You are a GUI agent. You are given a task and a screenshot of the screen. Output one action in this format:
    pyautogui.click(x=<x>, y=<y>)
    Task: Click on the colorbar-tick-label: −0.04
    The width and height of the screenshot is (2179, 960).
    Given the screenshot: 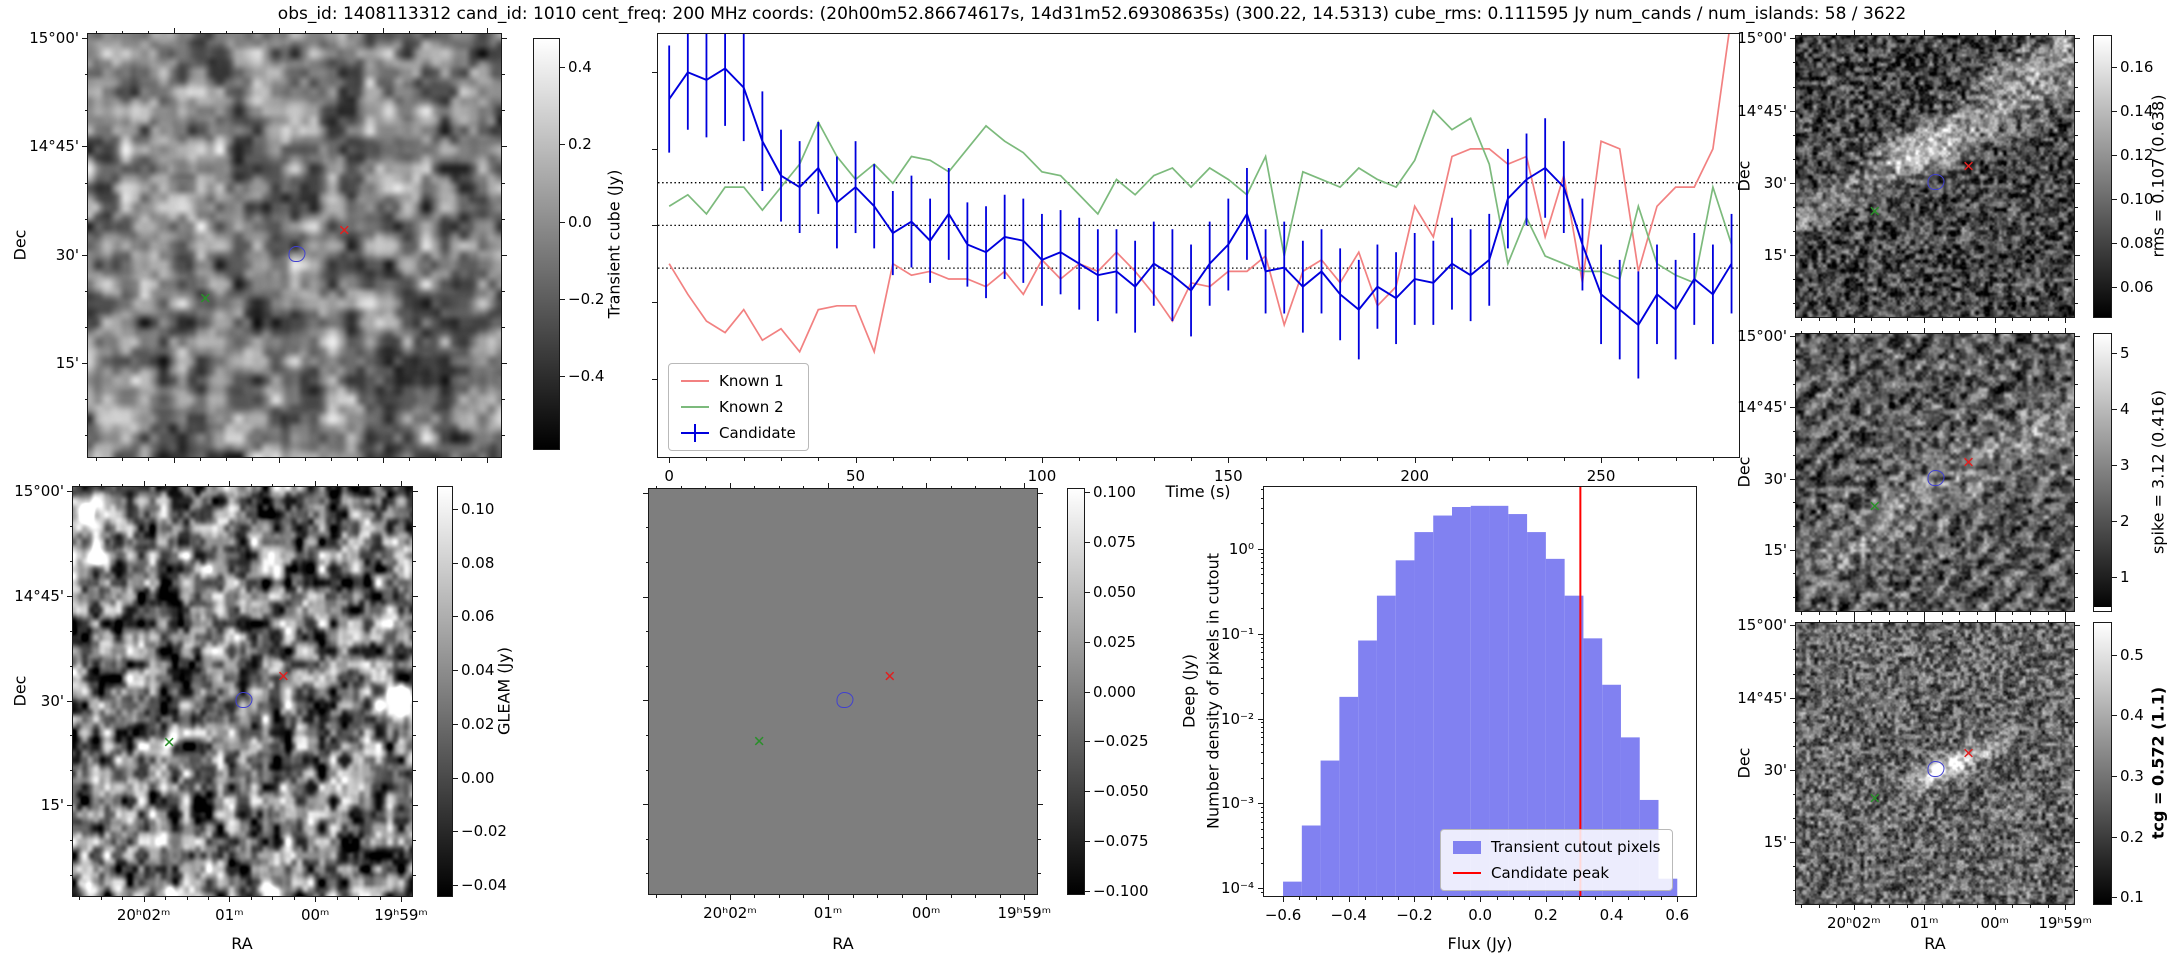 What is the action you would take?
    pyautogui.click(x=484, y=884)
    